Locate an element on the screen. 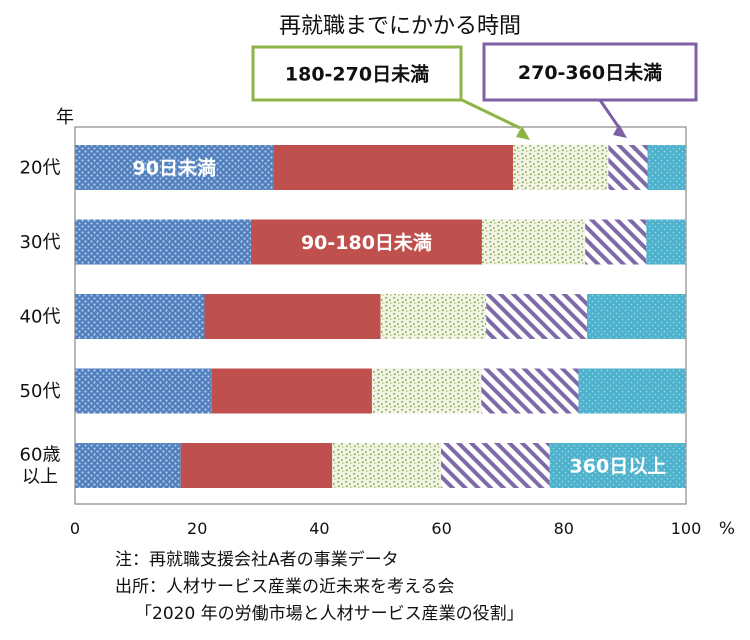 The width and height of the screenshot is (750, 640). category-label-3: 40代 is located at coordinates (40, 317).